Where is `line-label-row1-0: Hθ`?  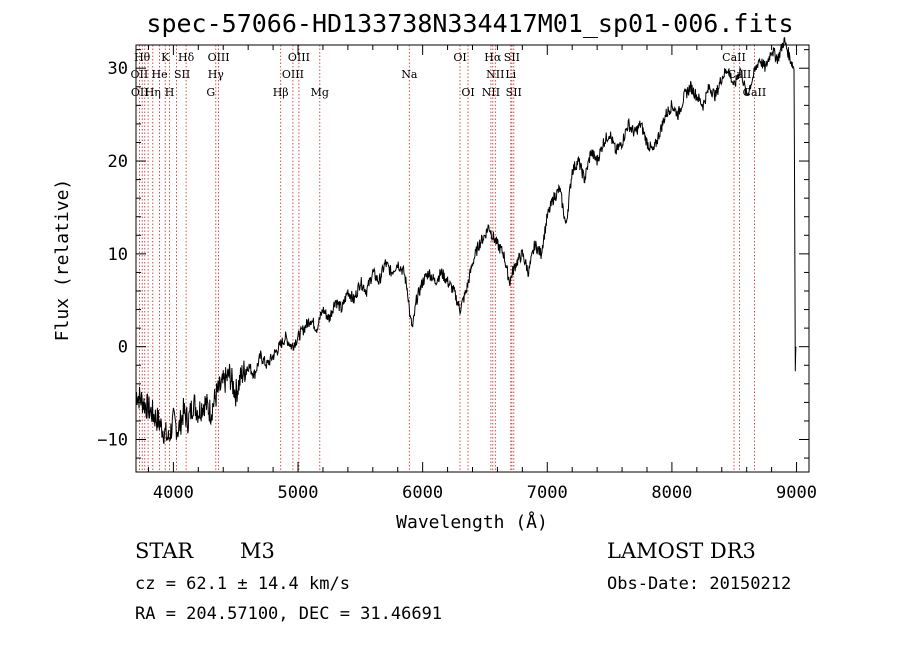 line-label-row1-0: Hθ is located at coordinates (142, 57).